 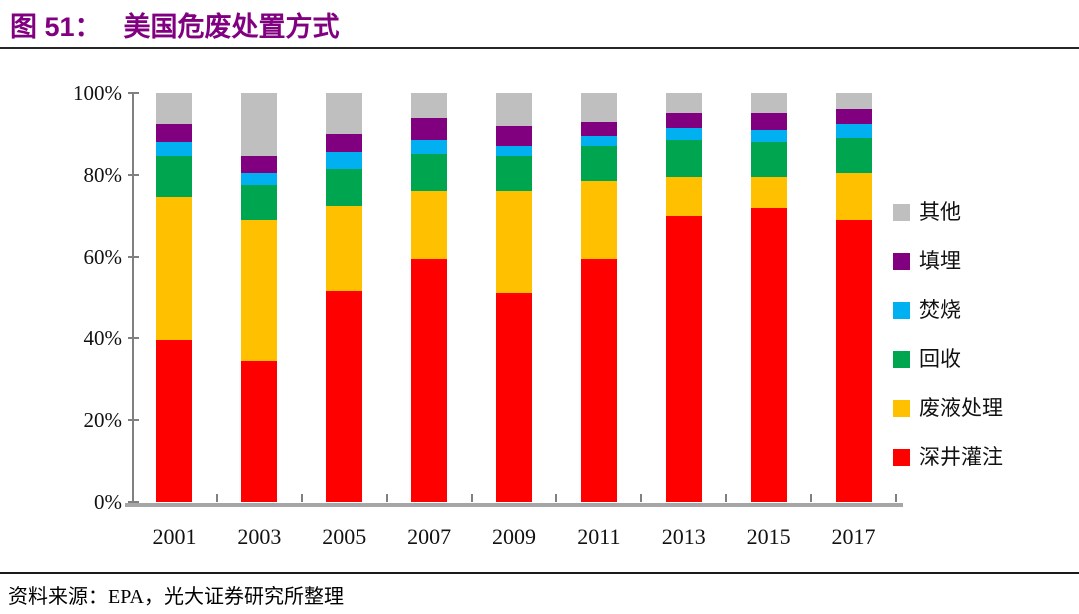 I want to click on x-axis-label: 2015, so click(x=768, y=536).